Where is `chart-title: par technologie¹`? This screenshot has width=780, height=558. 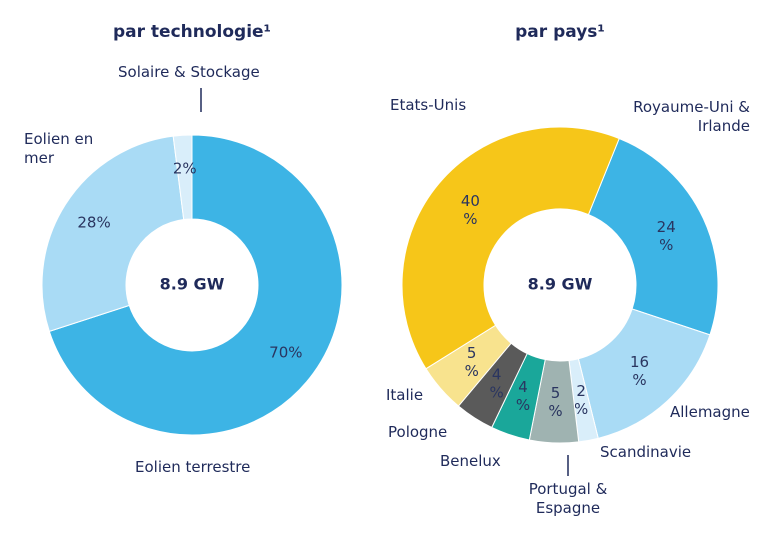 chart-title: par technologie¹ is located at coordinates (192, 32).